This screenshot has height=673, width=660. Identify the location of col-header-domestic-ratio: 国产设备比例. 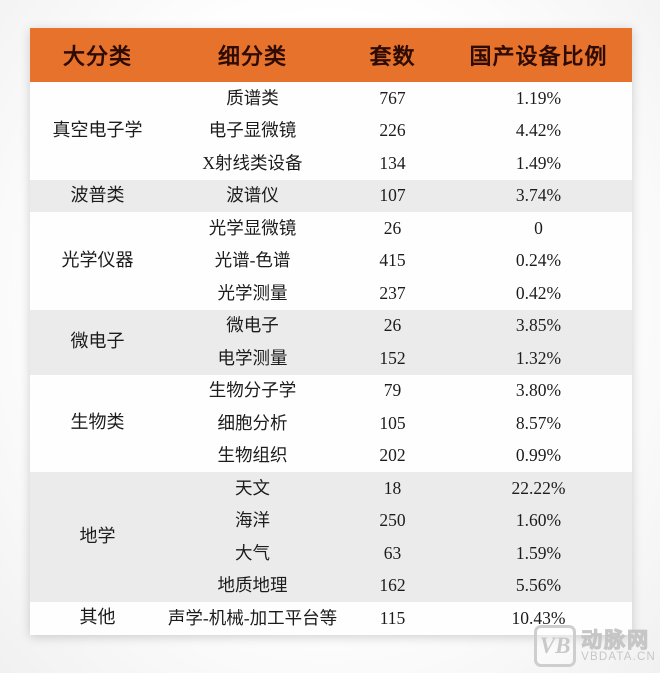
(538, 55).